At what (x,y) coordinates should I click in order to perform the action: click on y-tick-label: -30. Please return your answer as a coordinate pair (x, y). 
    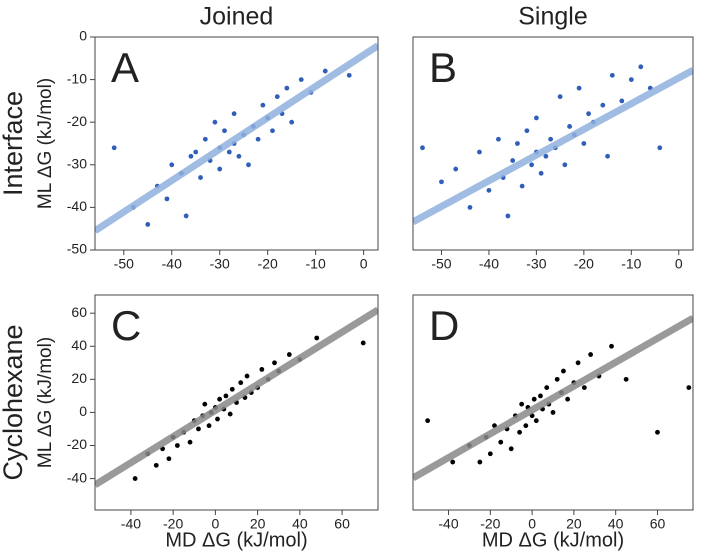
    Looking at the image, I should click on (77, 164).